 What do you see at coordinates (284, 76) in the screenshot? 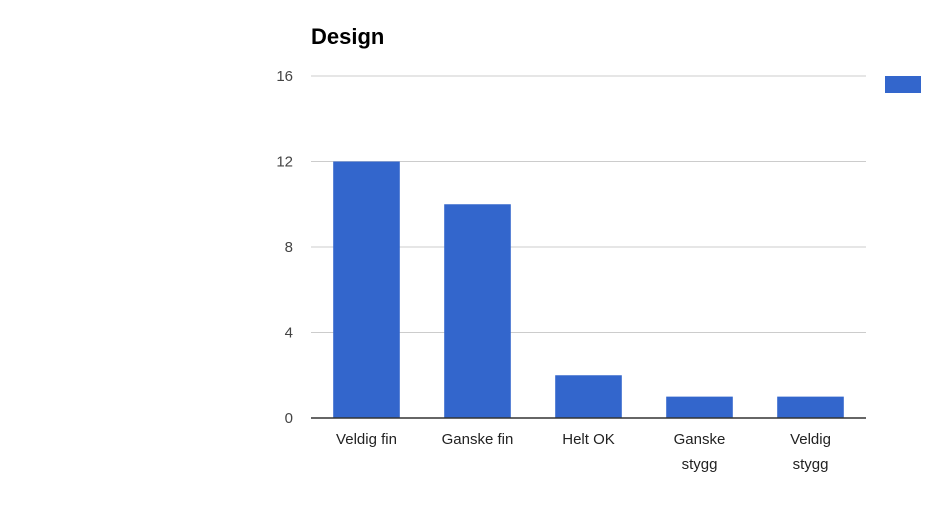
I see `y-tick-label: 16` at bounding box center [284, 76].